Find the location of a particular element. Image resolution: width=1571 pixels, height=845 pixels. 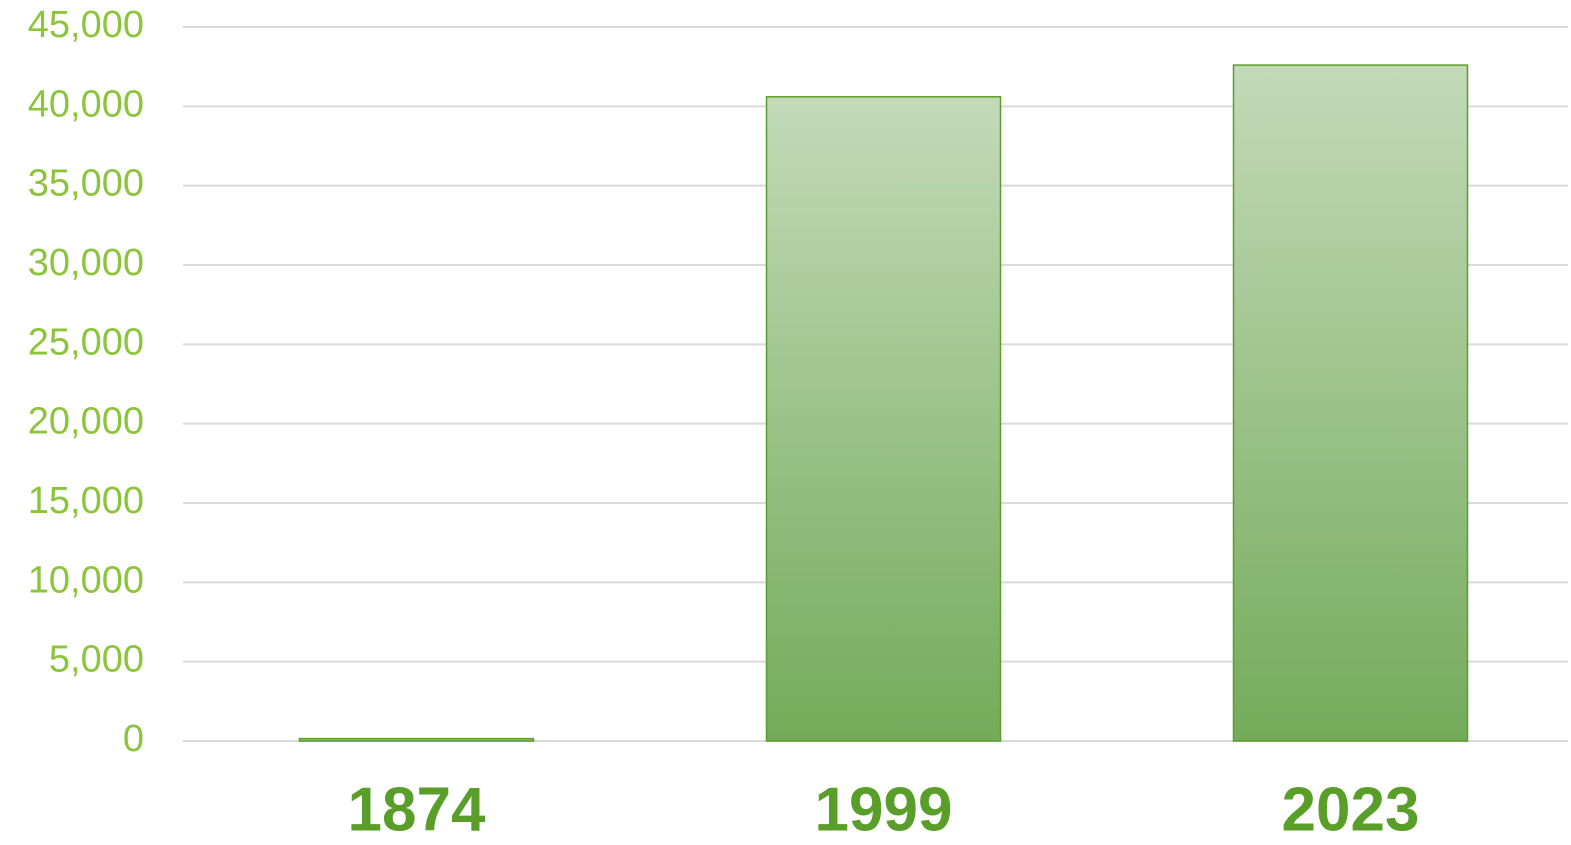

y-tick-label: 0 is located at coordinates (133, 739).